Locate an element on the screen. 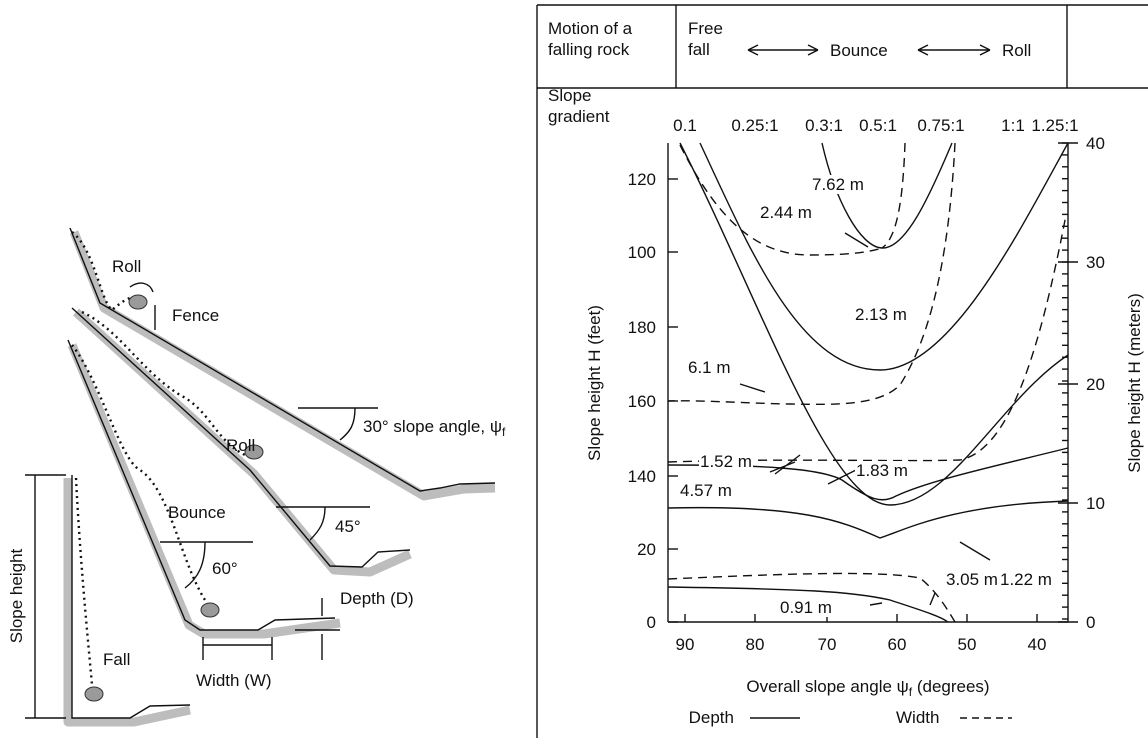  curve-label: 1.83 m is located at coordinates (882, 470).